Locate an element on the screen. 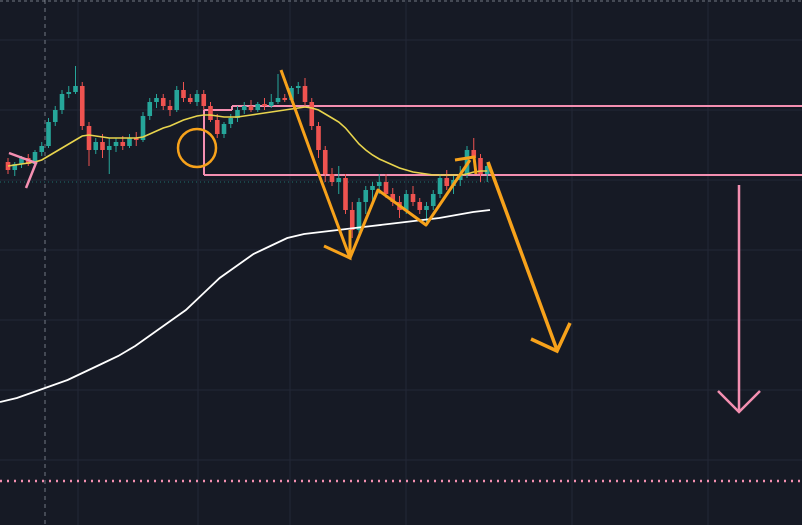 This screenshot has height=525, width=802. zigzag-arrowhead-low is located at coordinates (337, 245).